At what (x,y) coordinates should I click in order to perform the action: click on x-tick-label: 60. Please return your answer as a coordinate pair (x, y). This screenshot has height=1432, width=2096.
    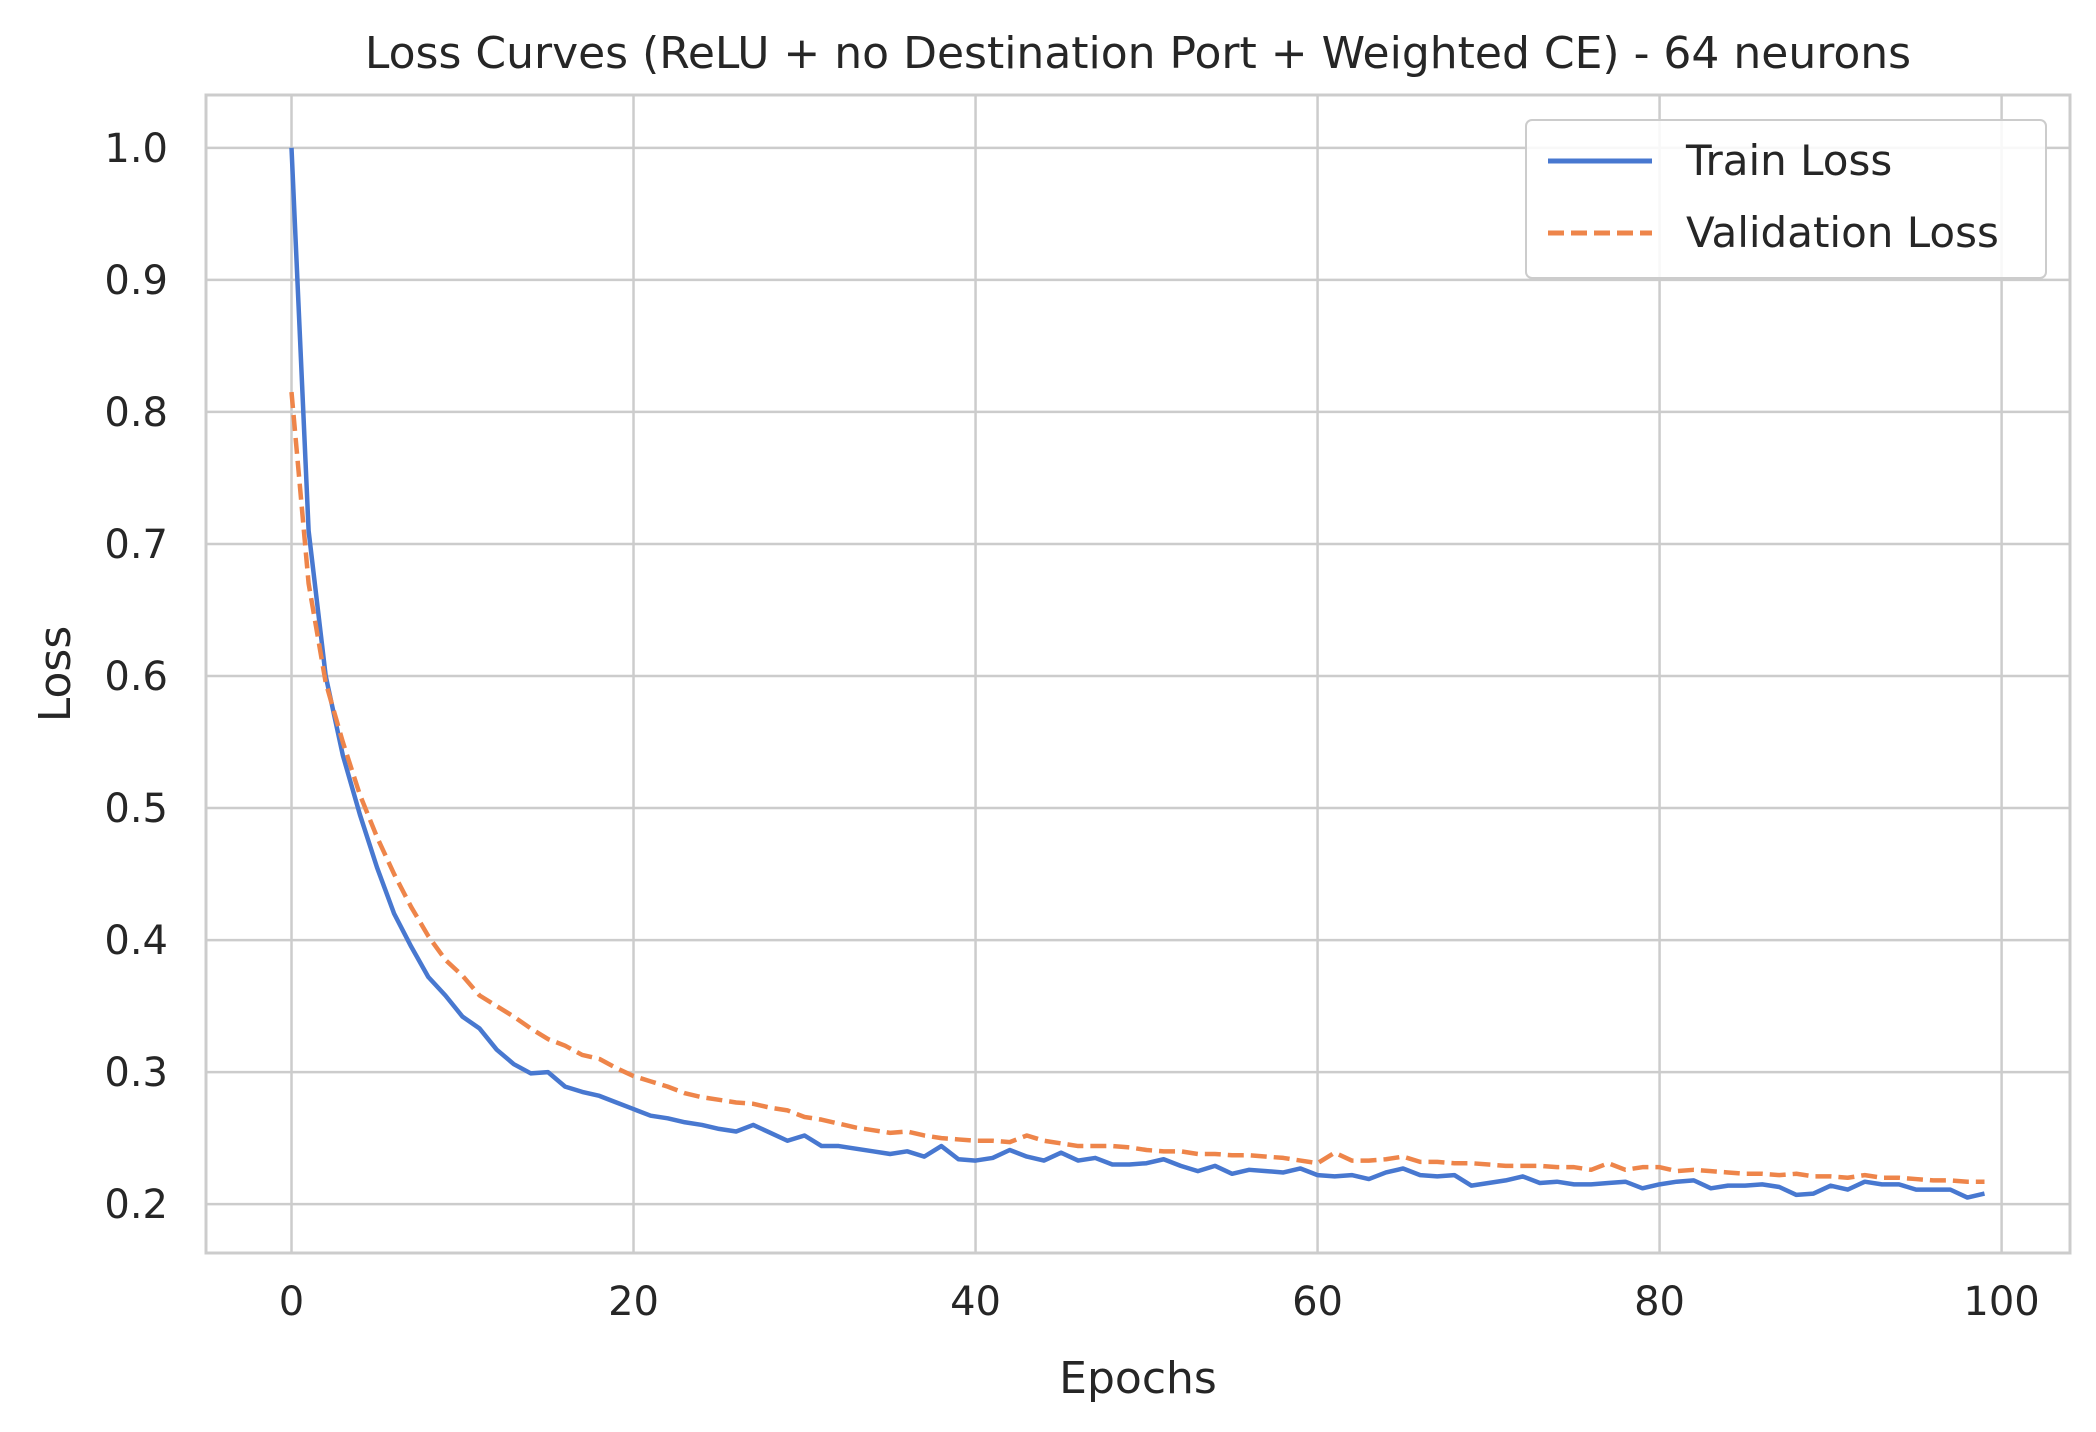
    Looking at the image, I should click on (1317, 1302).